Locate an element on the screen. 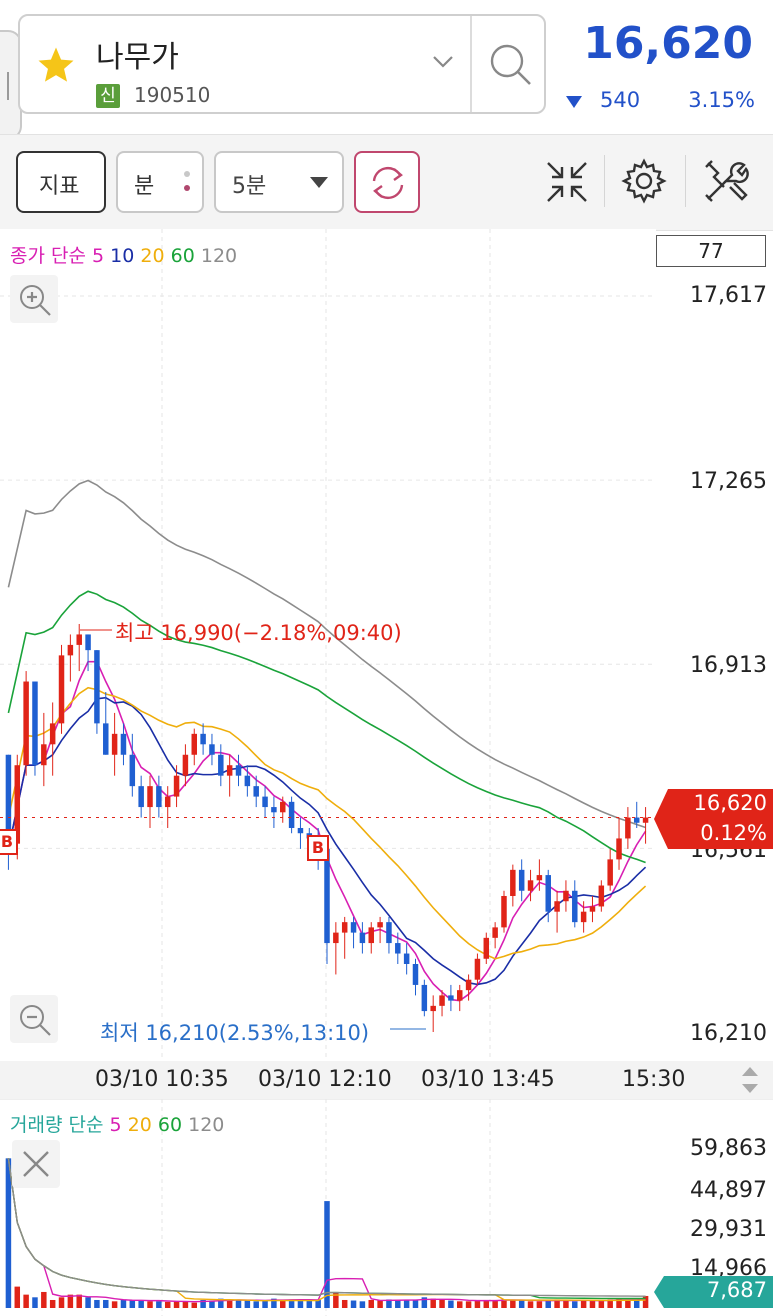 This screenshot has height=1316, width=773. interval-select: 5분 is located at coordinates (279, 182).